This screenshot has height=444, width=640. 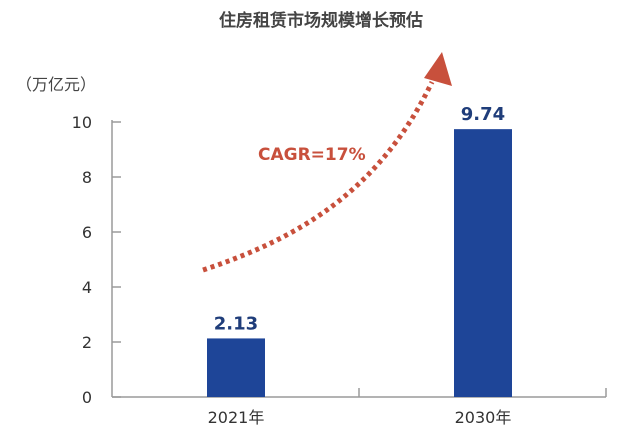 I want to click on trend-arrow-head, so click(x=438, y=69).